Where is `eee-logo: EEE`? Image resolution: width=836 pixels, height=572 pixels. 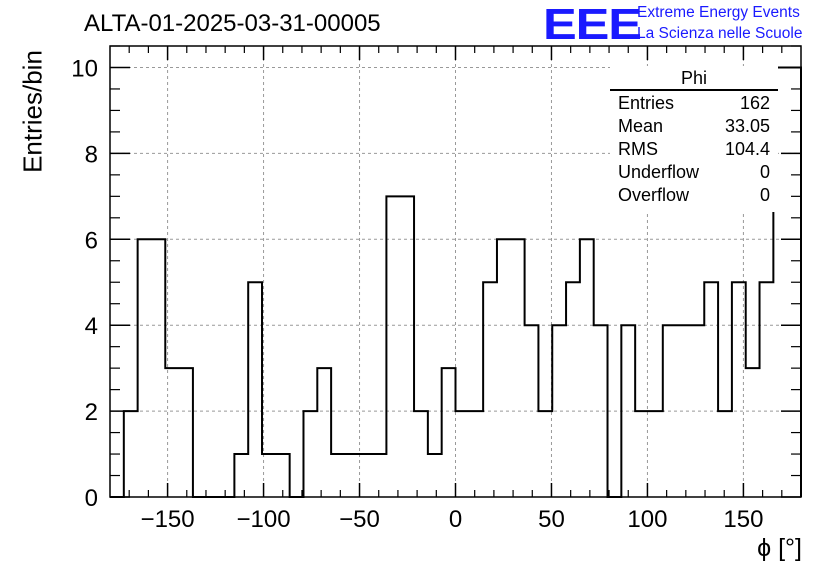
eee-logo: EEE is located at coordinates (592, 24).